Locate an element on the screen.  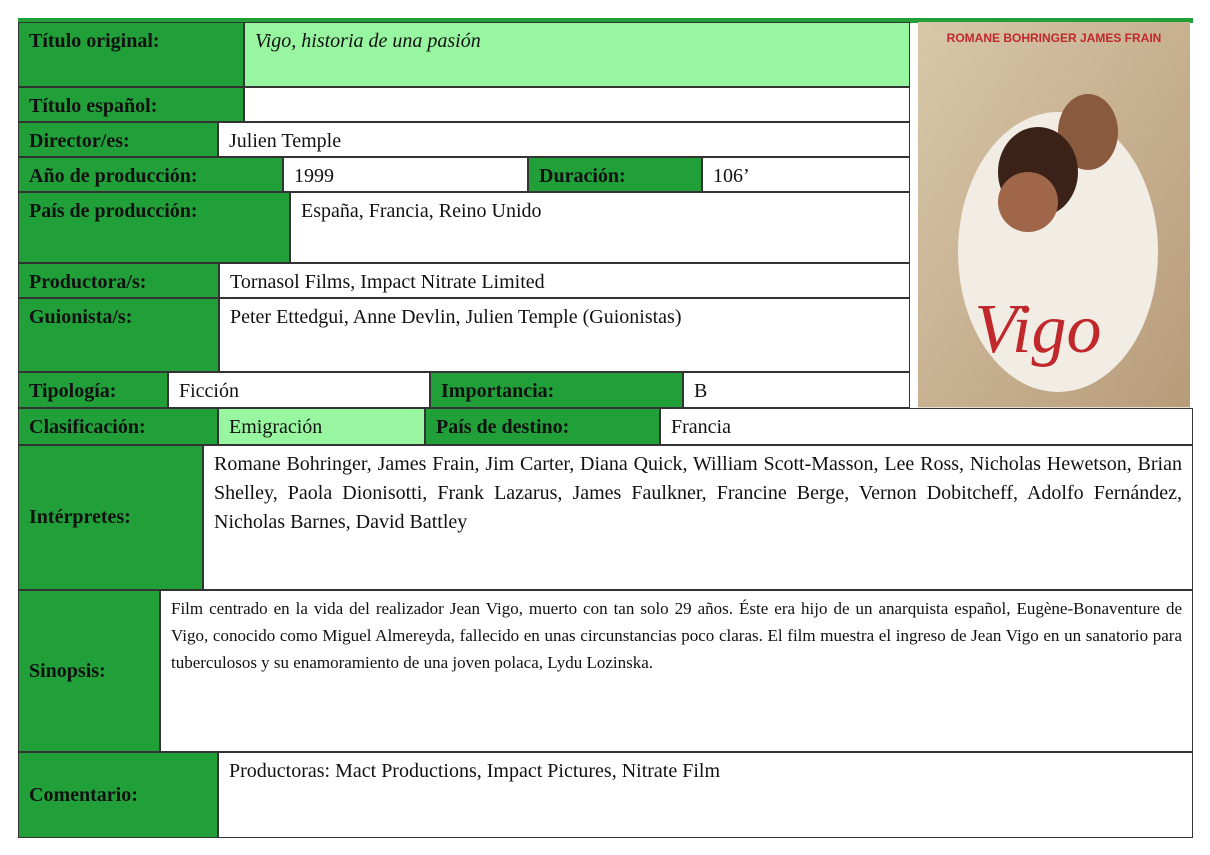
field-label: Productora/s: is located at coordinates (118, 280).